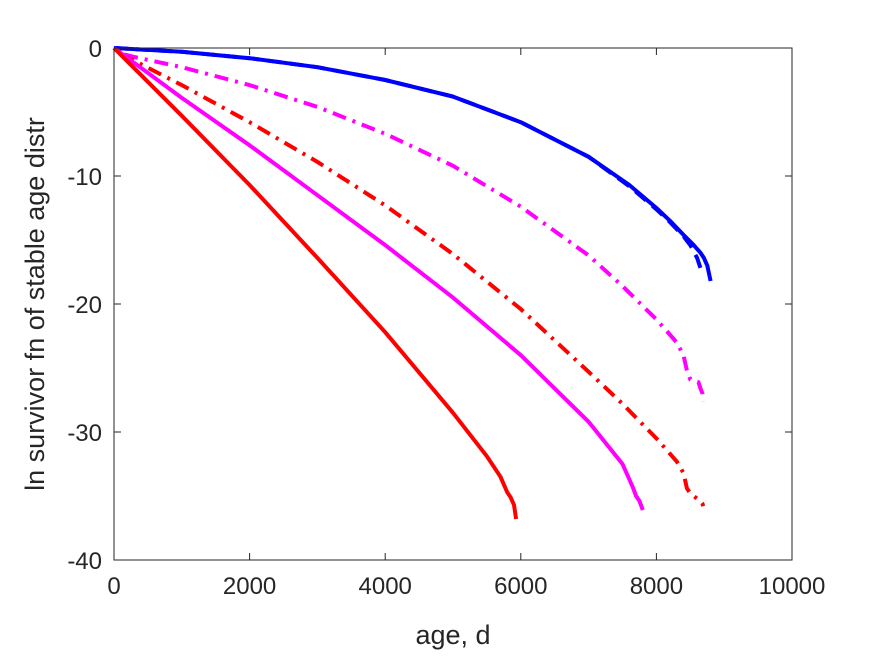 The image size is (875, 661). Describe the element at coordinates (385, 586) in the screenshot. I see `x-tick-label: 4000` at that location.